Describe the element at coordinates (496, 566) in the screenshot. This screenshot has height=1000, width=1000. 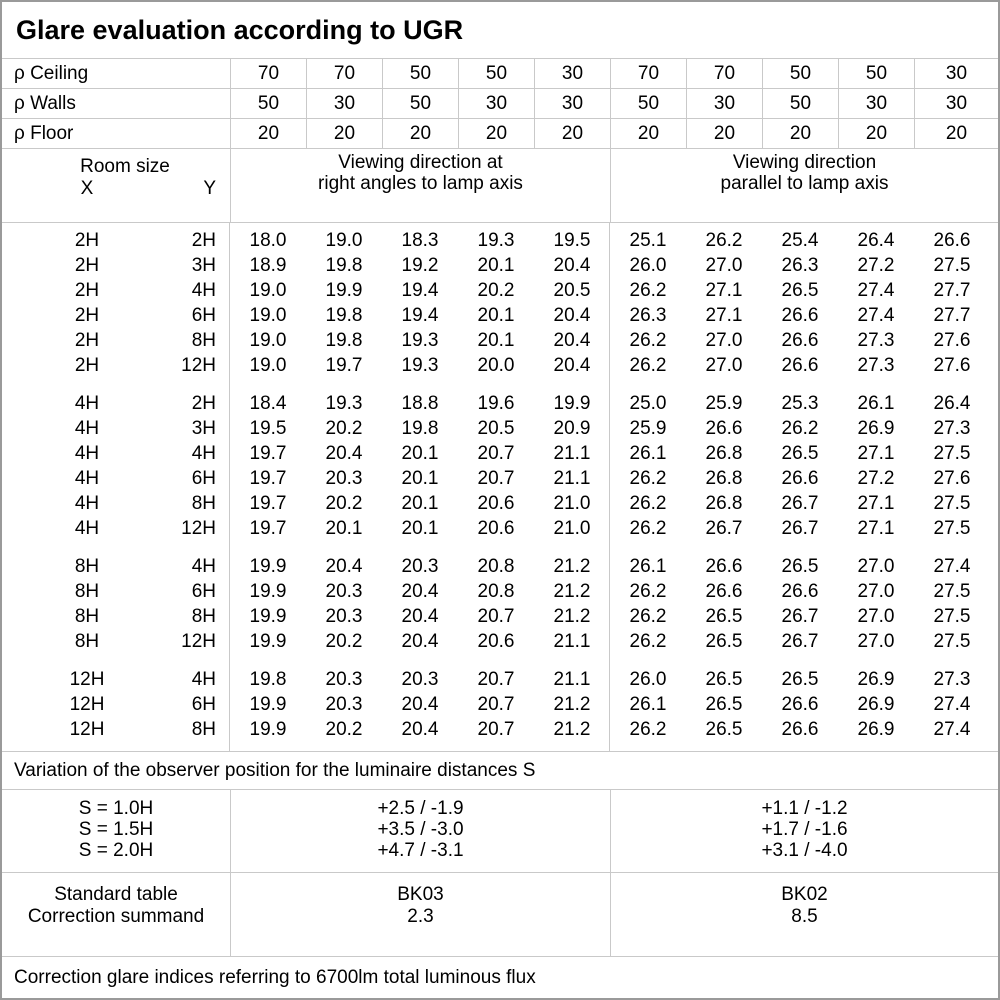
I see `ugr-value-cell: 20.8` at that location.